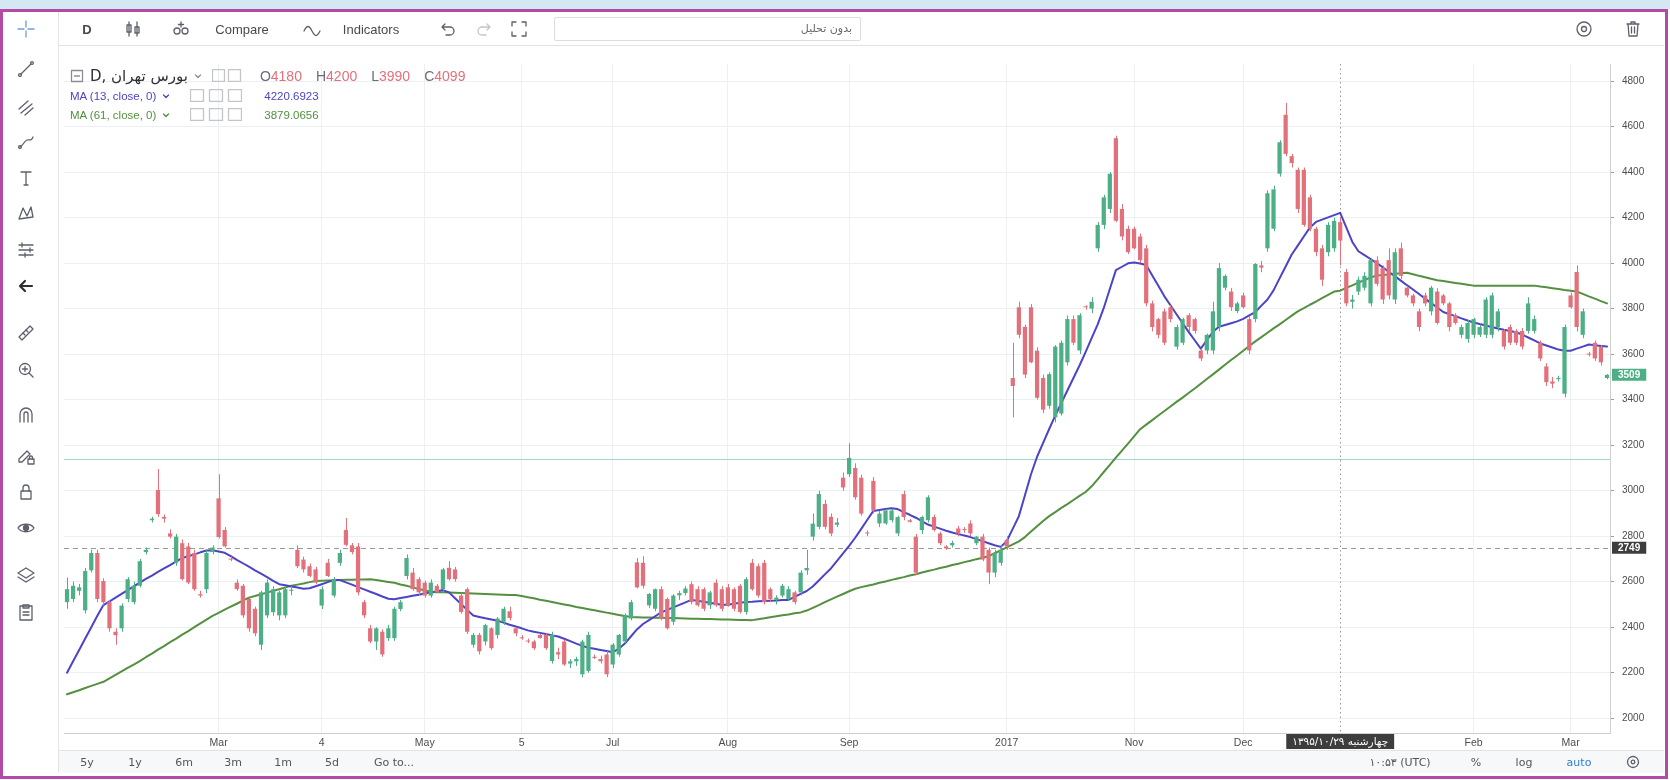 This screenshot has width=1670, height=780. I want to click on annotation: C4099, so click(445, 75).